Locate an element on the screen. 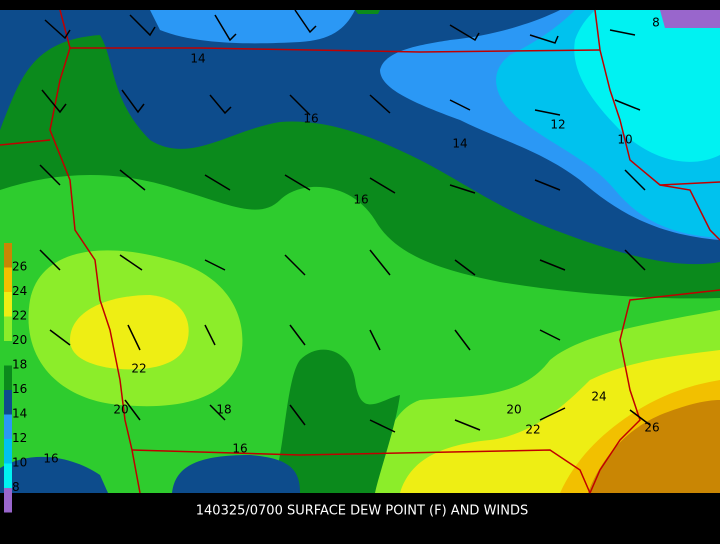 The image size is (720, 544). legend-label: 8 is located at coordinates (16, 487).